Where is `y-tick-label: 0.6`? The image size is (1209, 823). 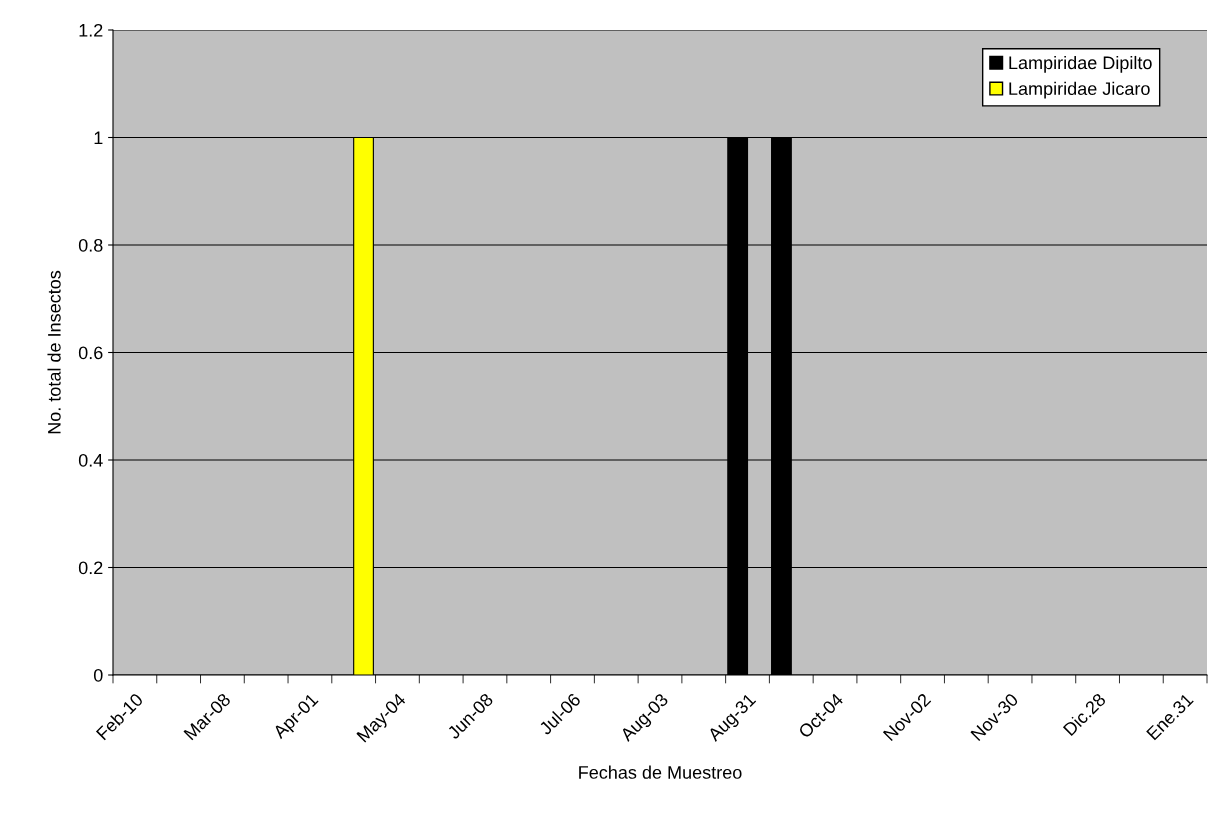 y-tick-label: 0.6 is located at coordinates (90, 353).